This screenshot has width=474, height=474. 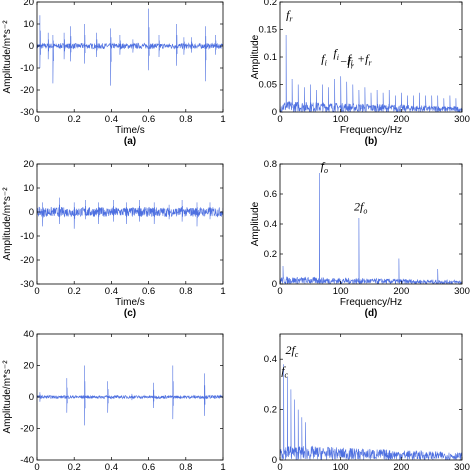 What do you see at coordinates (270, 57) in the screenshot?
I see `y-tick-label: 0.1` at bounding box center [270, 57].